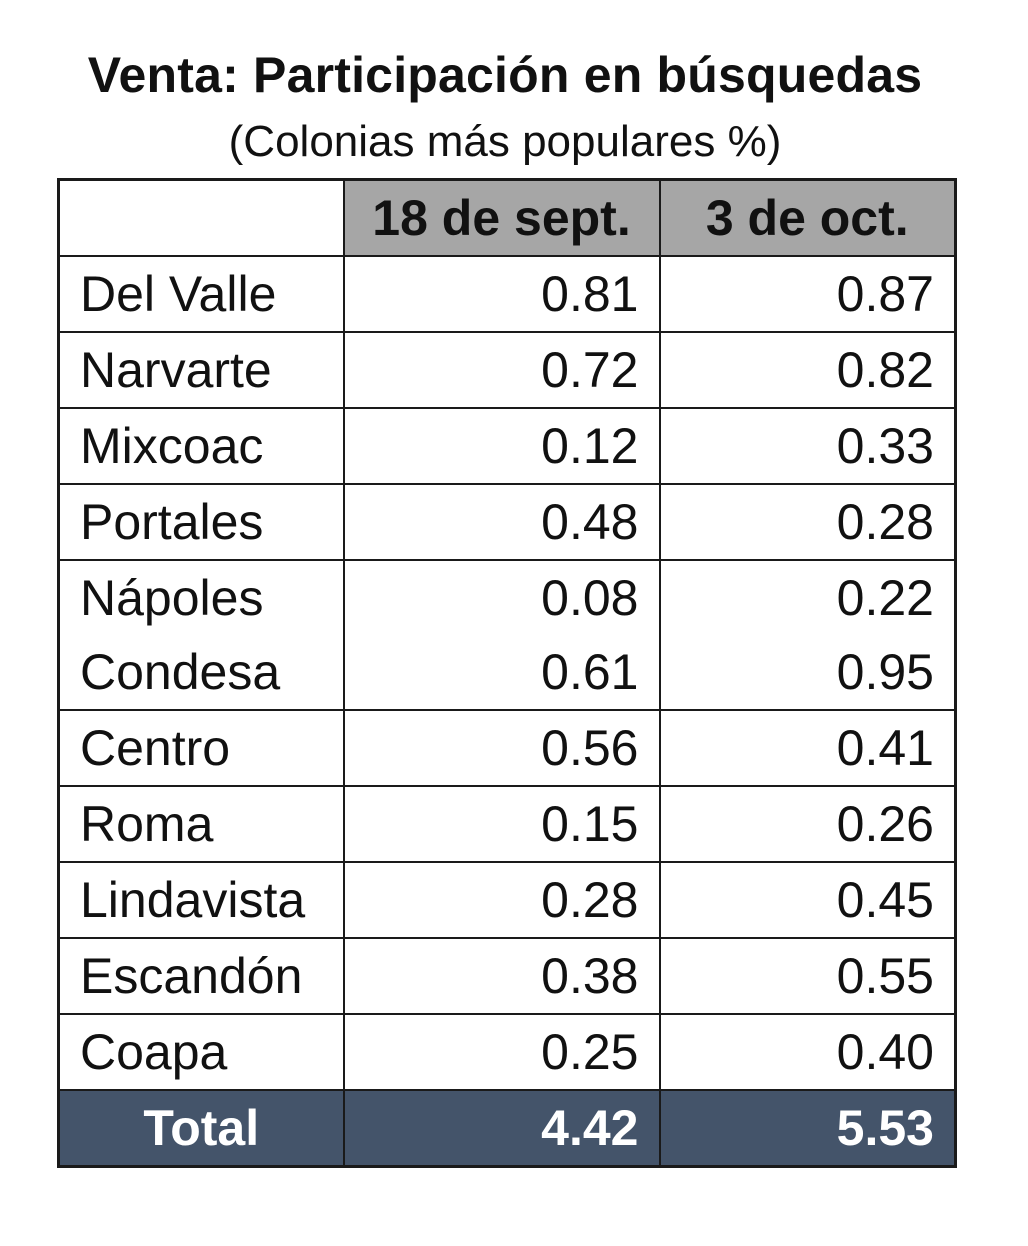  What do you see at coordinates (201, 748) in the screenshot?
I see `row-label: Centro` at bounding box center [201, 748].